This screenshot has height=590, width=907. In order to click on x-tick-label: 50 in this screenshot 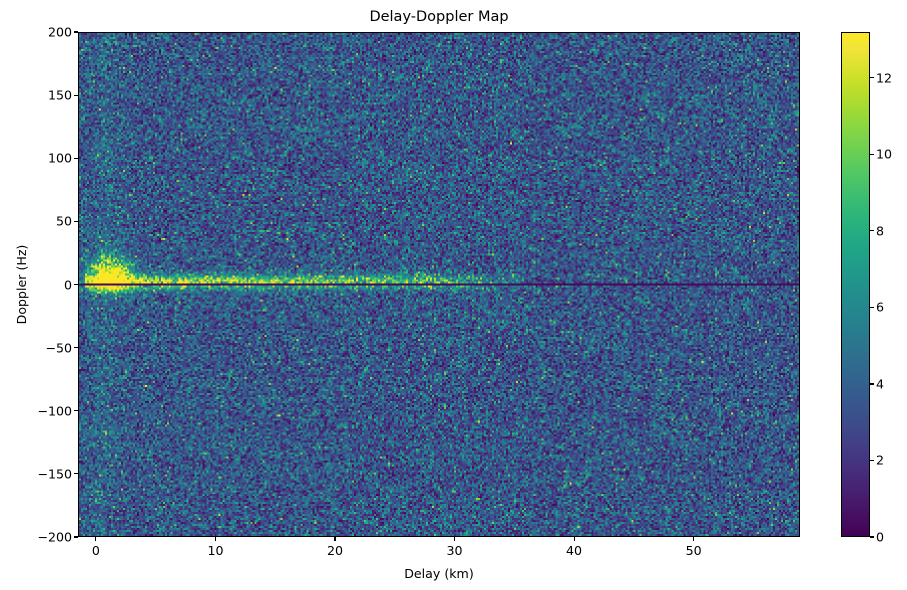, I will do `click(693, 550)`.